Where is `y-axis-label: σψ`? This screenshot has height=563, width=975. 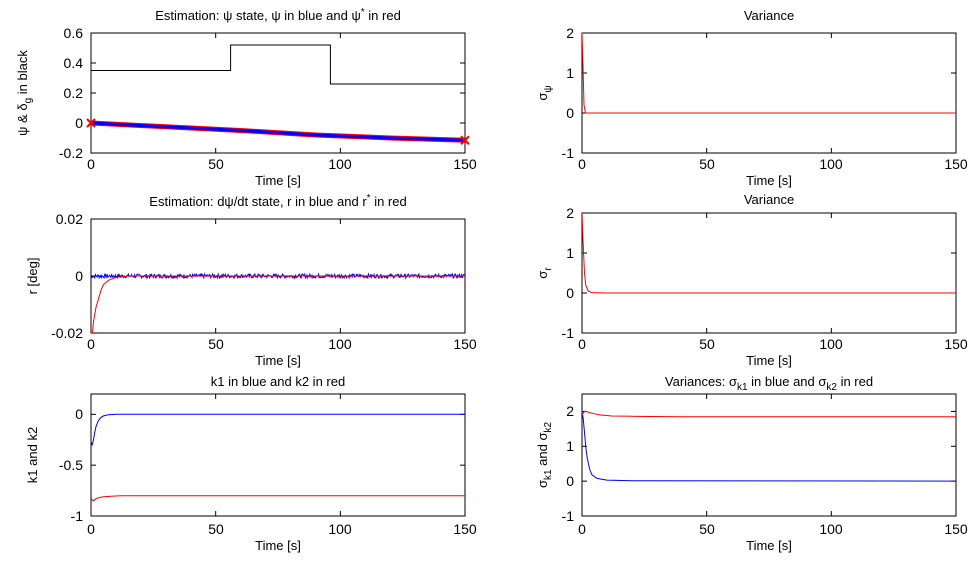 y-axis-label: σψ is located at coordinates (544, 92).